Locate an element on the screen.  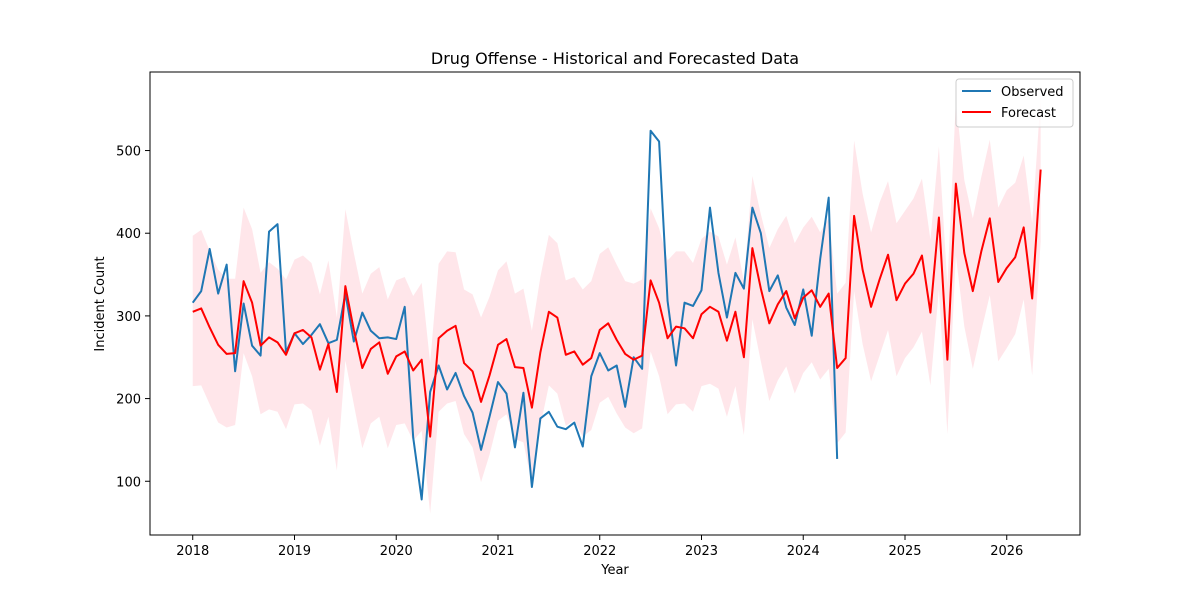
y-axis-ticks: 100 200 300 400 500 is located at coordinates (133, 317).